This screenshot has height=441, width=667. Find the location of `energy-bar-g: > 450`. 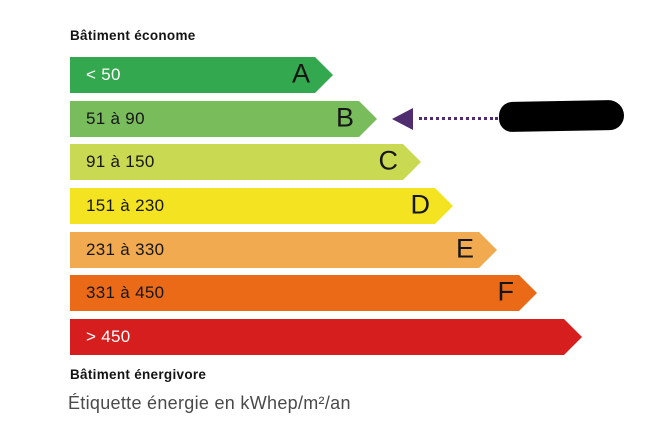

energy-bar-g: > 450 is located at coordinates (326, 337).